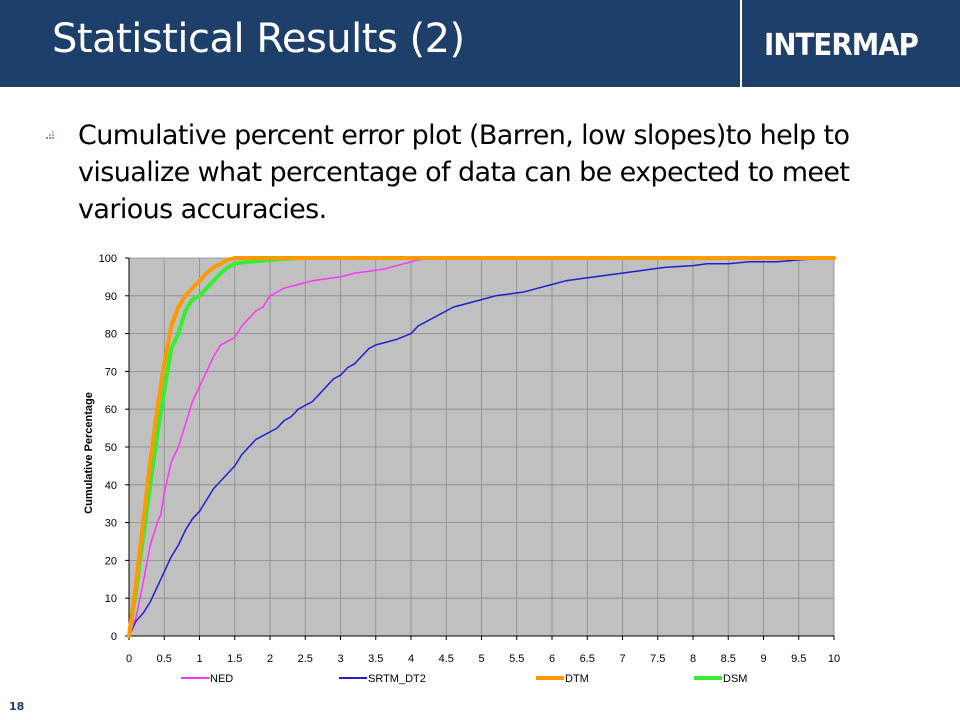 The height and width of the screenshot is (720, 960). Describe the element at coordinates (552, 659) in the screenshot. I see `x-tick-label: 6` at that location.